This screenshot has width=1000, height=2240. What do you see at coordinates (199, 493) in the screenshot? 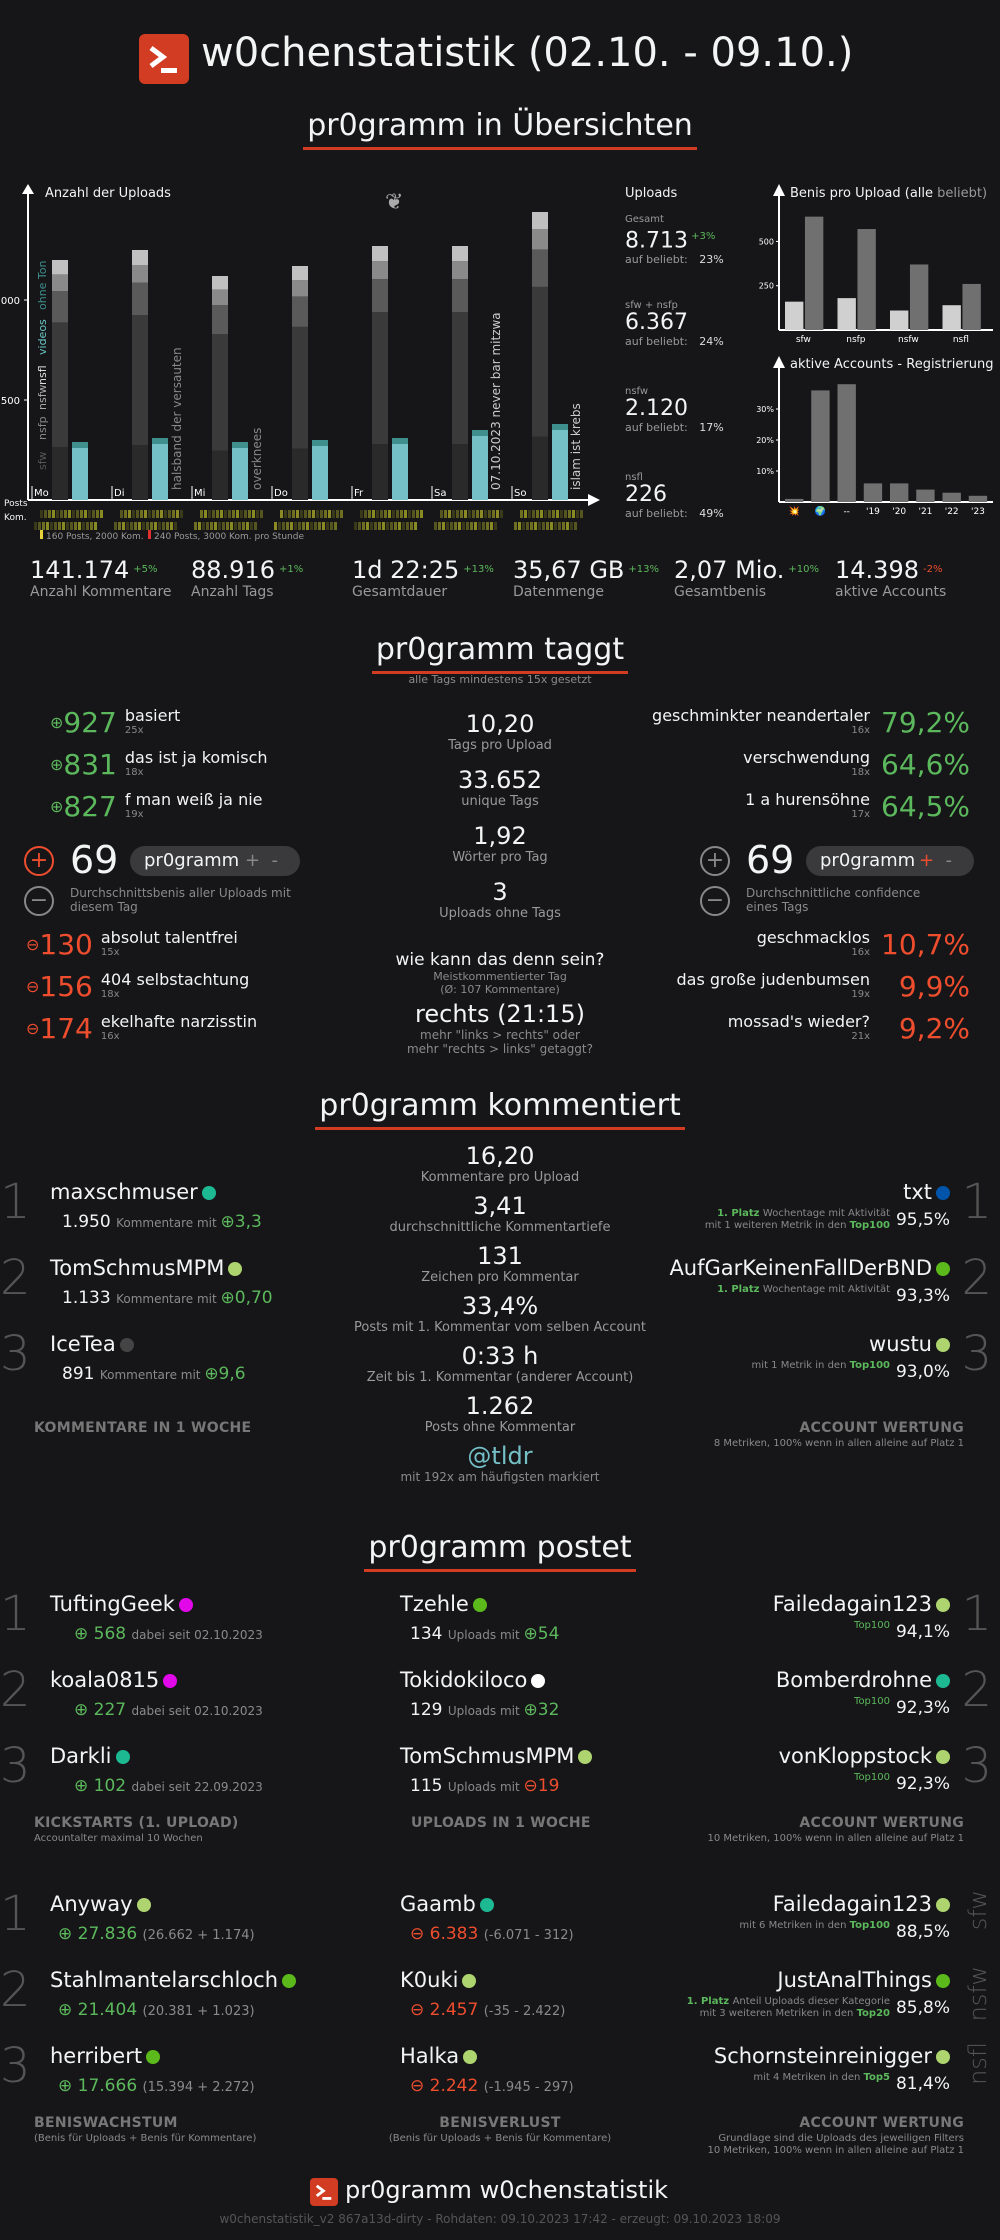
I see `x-tick-label: Mi` at bounding box center [199, 493].